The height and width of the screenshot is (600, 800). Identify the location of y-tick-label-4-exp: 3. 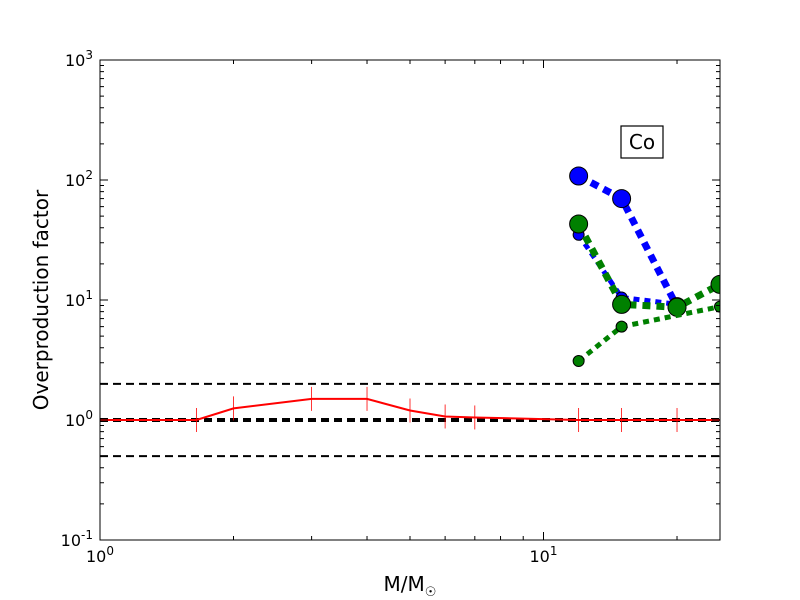
(89, 55).